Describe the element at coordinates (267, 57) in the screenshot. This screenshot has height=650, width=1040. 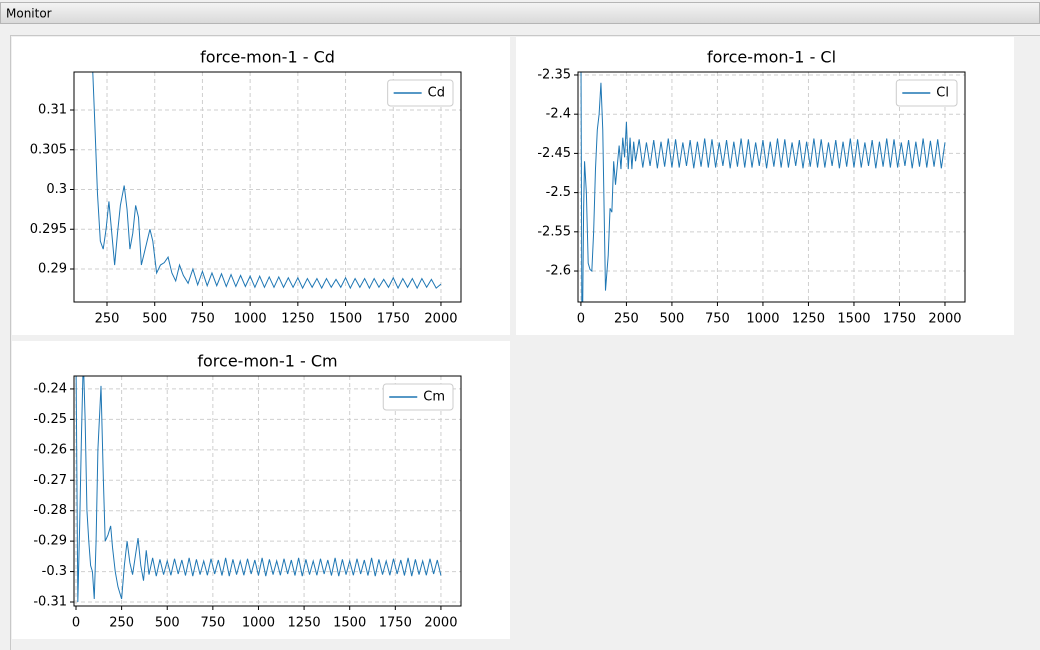
I see `chart-title: force-mon-1 - Cd` at that location.